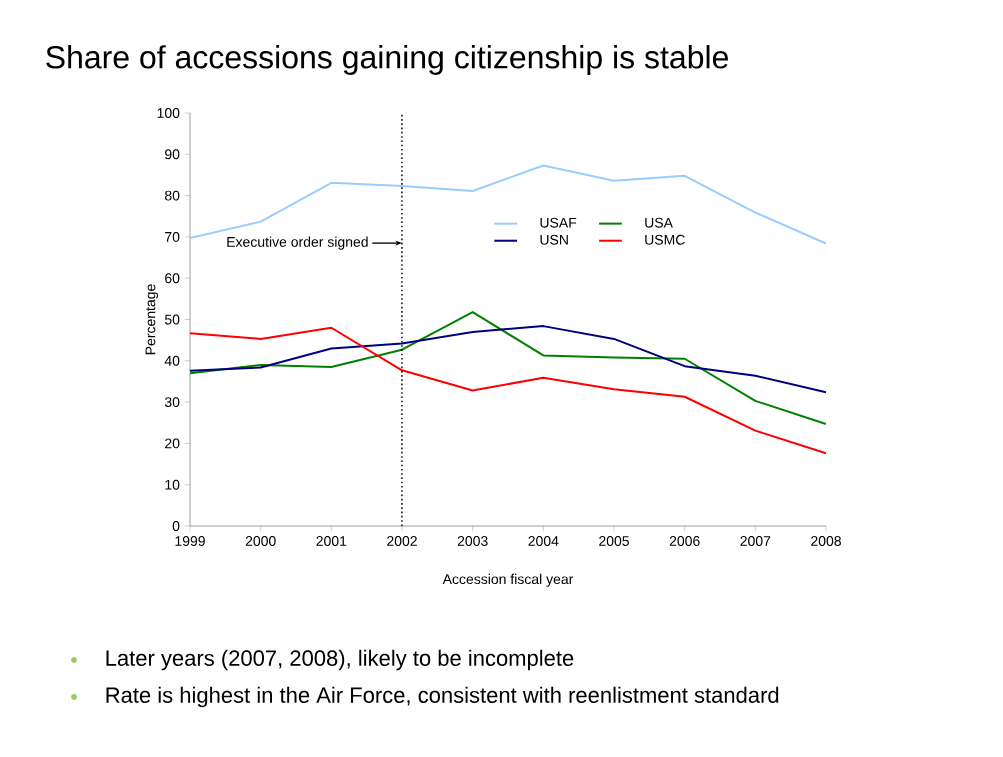 This screenshot has height=757, width=1003. What do you see at coordinates (172, 278) in the screenshot?
I see `y-tick-label: 60` at bounding box center [172, 278].